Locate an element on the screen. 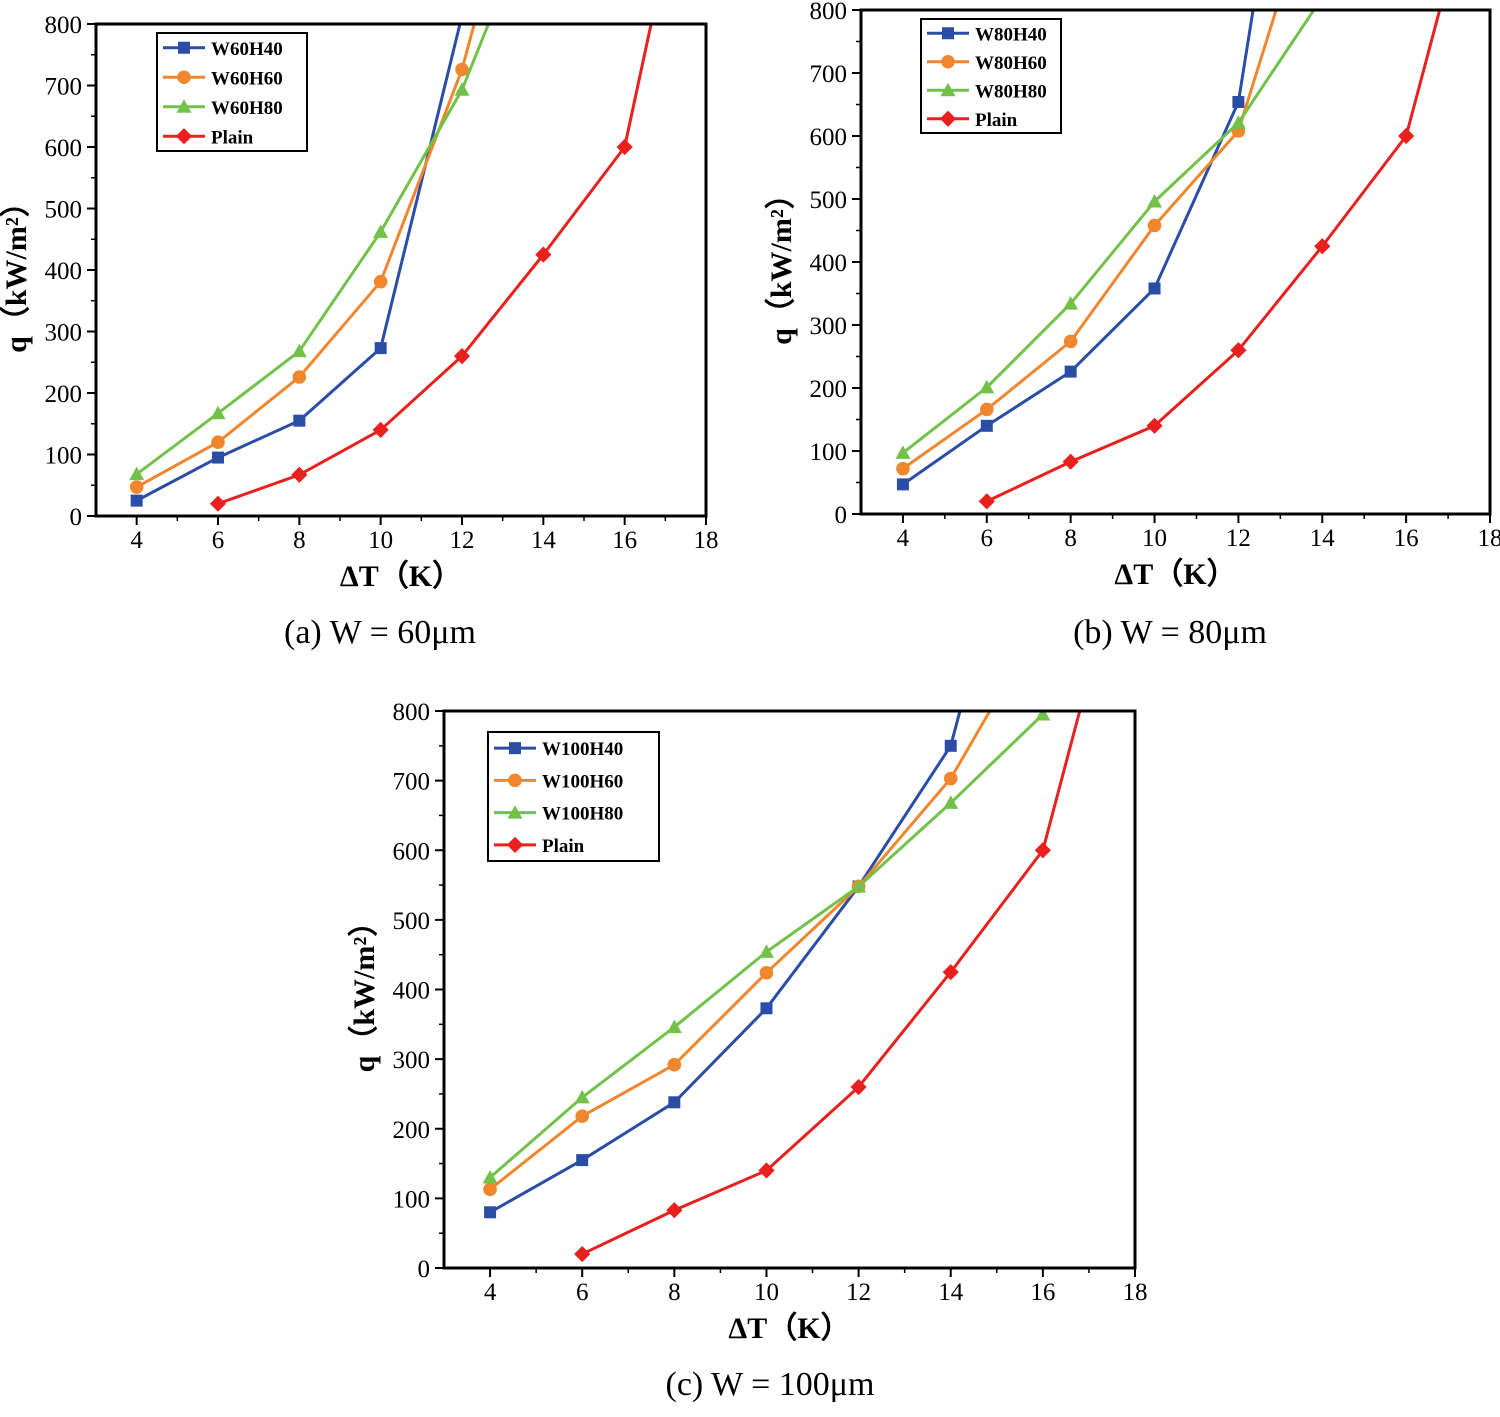 The height and width of the screenshot is (1417, 1500). x-tick-label: 16 is located at coordinates (624, 540).